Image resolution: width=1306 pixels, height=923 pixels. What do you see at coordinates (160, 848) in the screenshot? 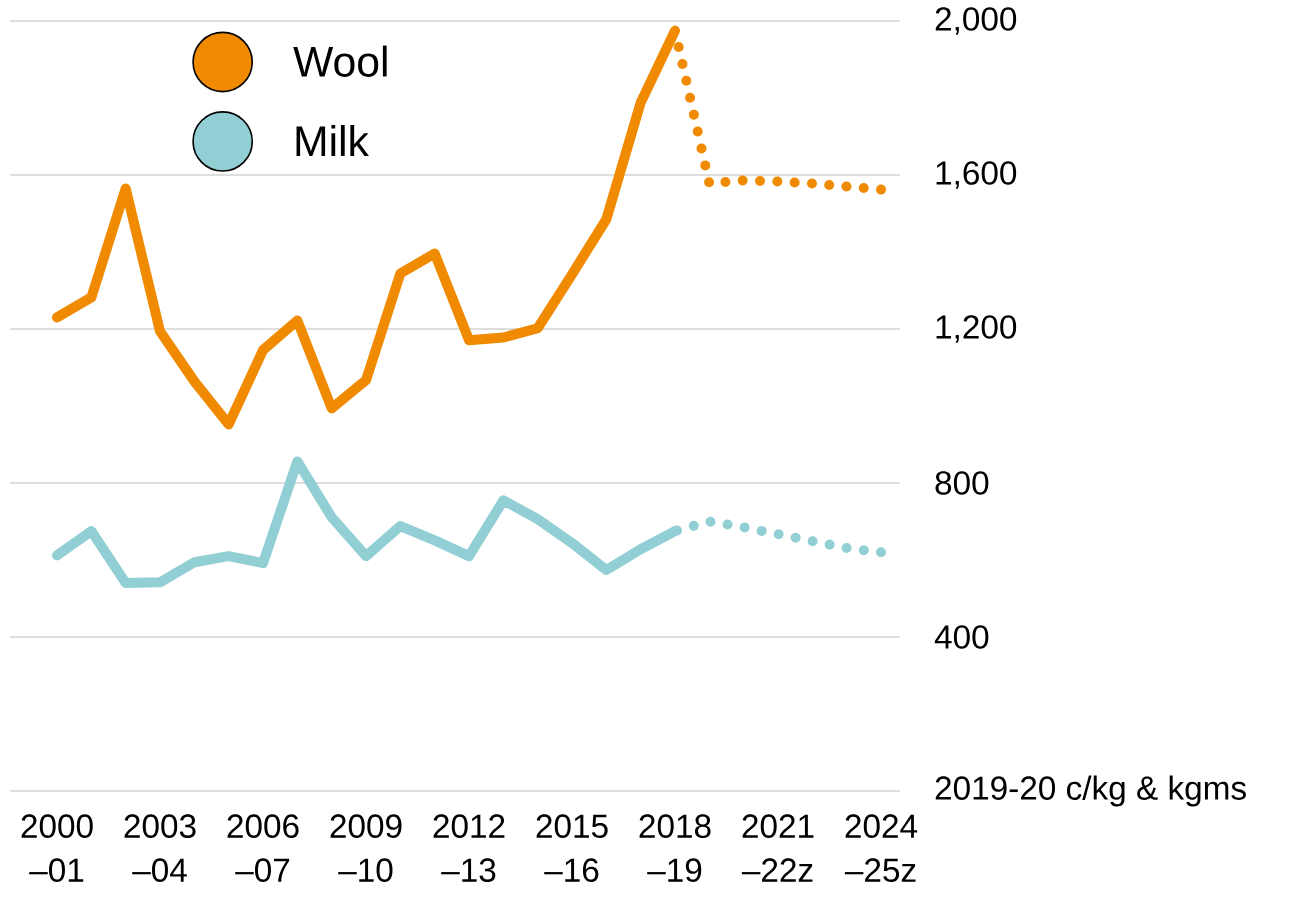
I see `x-tick-label: 2003 –04` at bounding box center [160, 848].